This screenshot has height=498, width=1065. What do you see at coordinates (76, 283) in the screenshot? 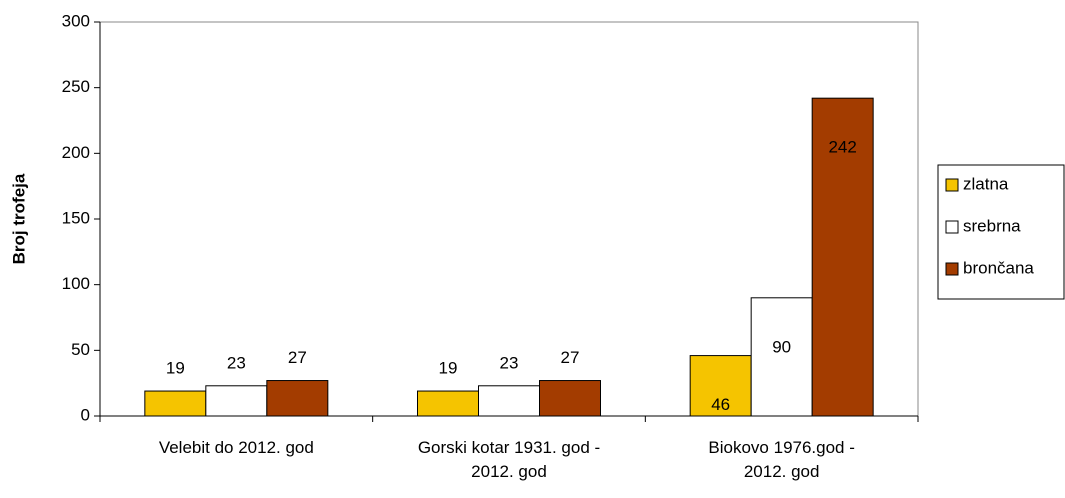
I see `y-tick-label: 100` at bounding box center [76, 283].